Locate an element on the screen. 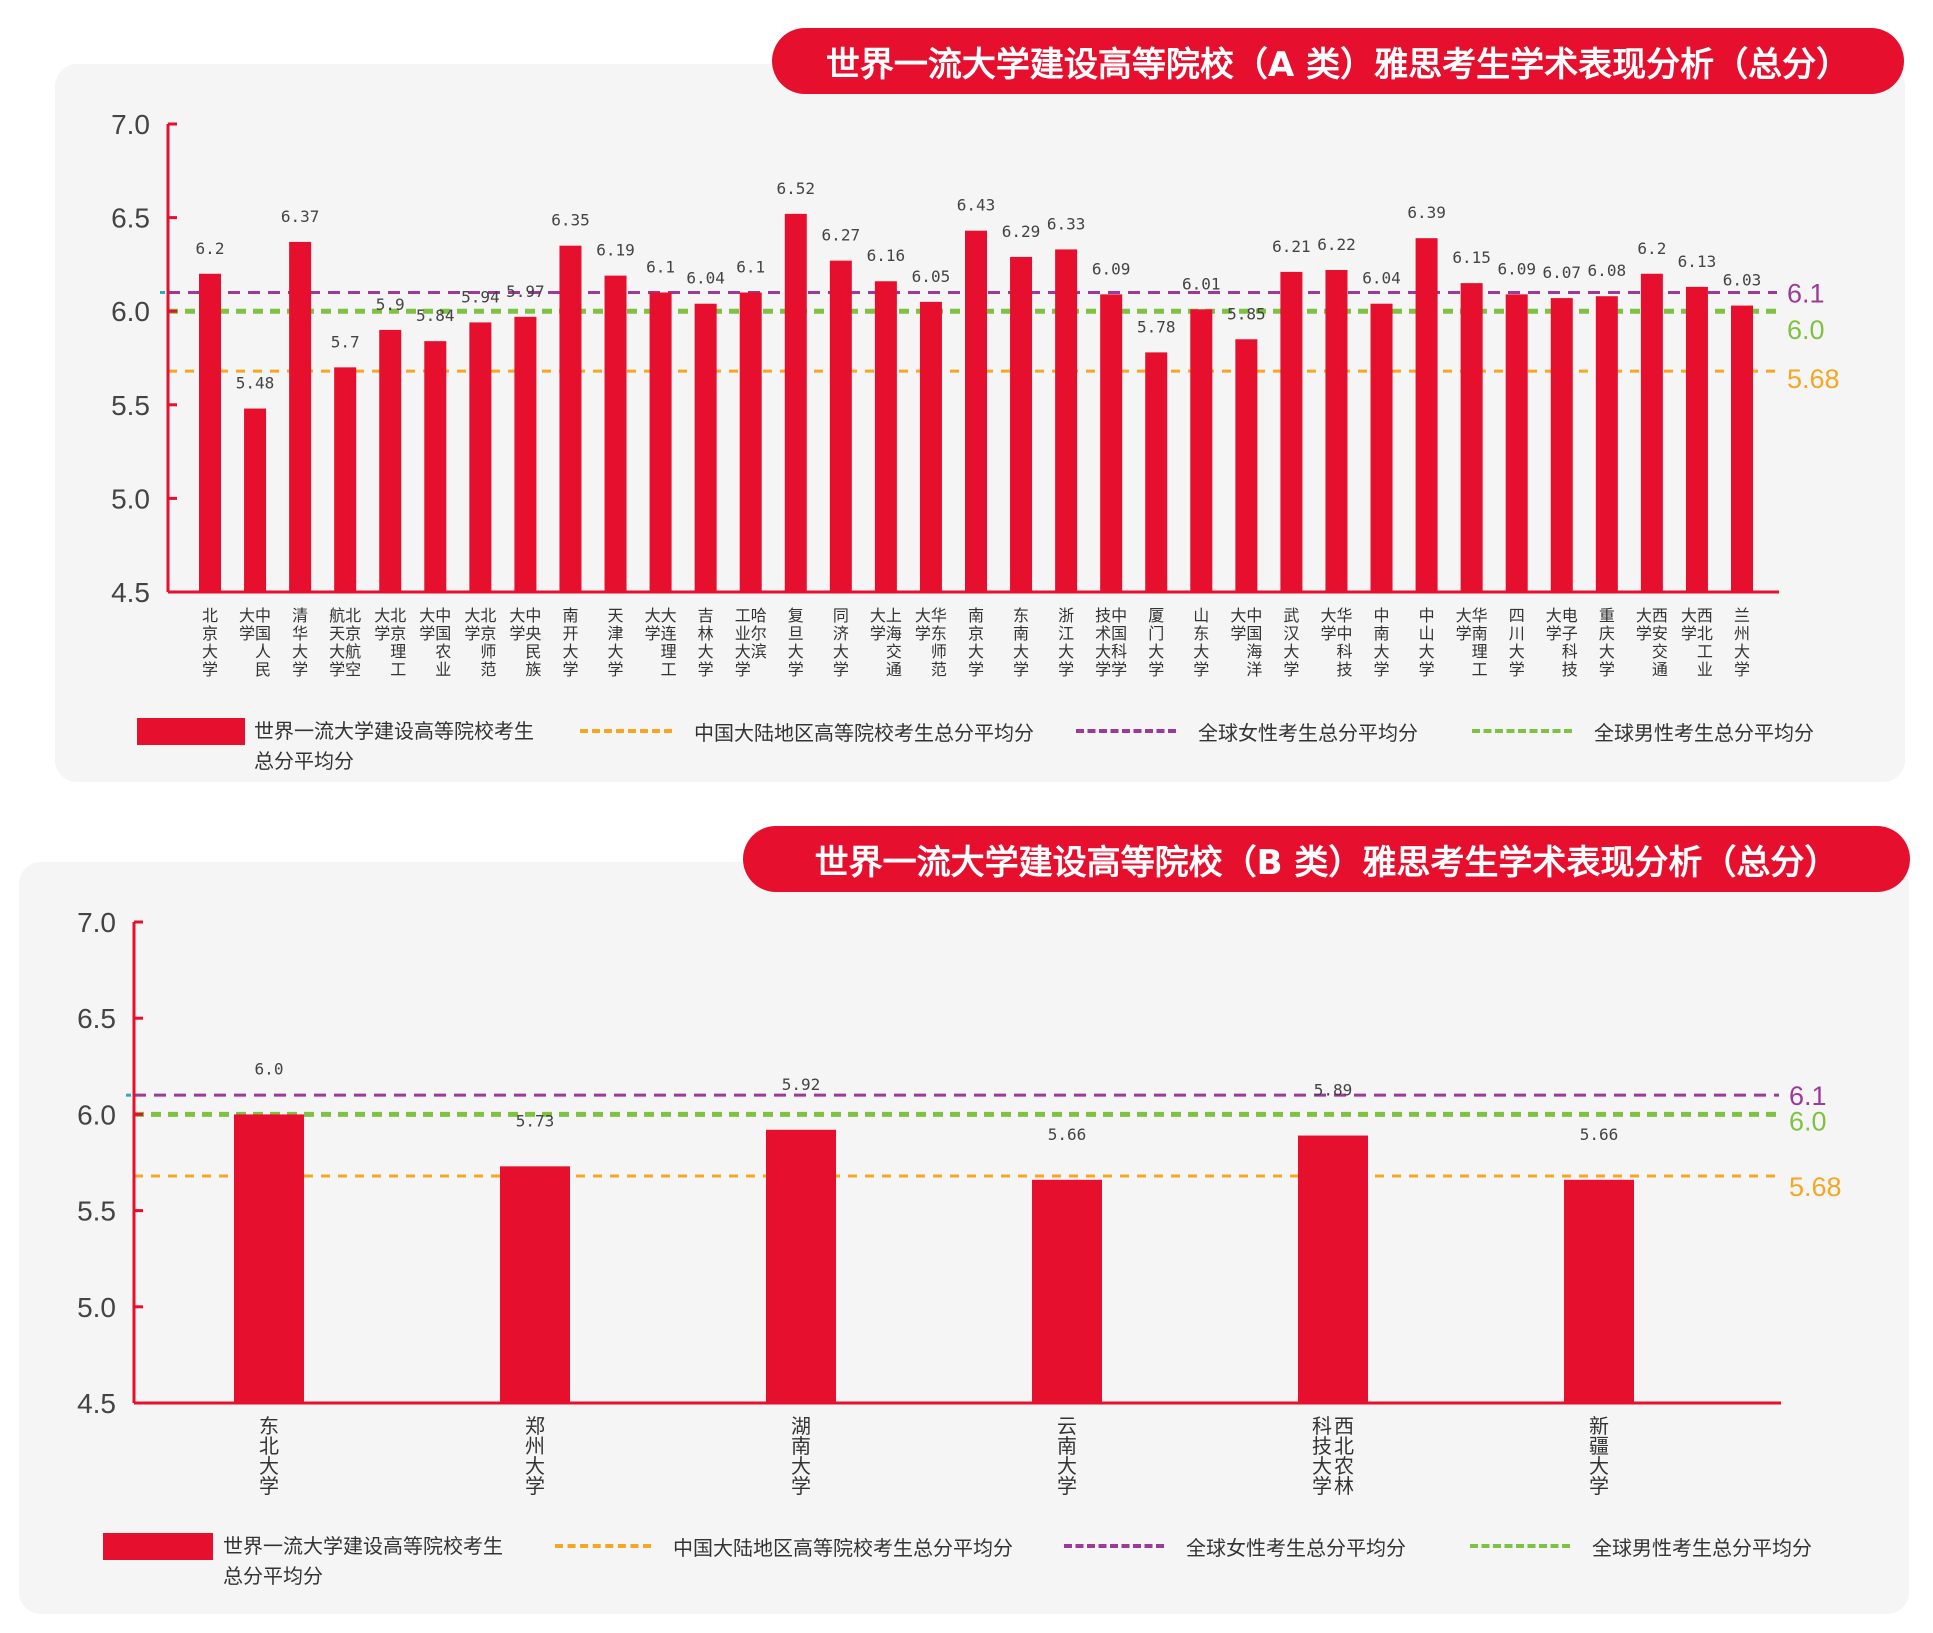 This screenshot has width=1933, height=1633. bar-value-label: 6.16 is located at coordinates (886, 255).